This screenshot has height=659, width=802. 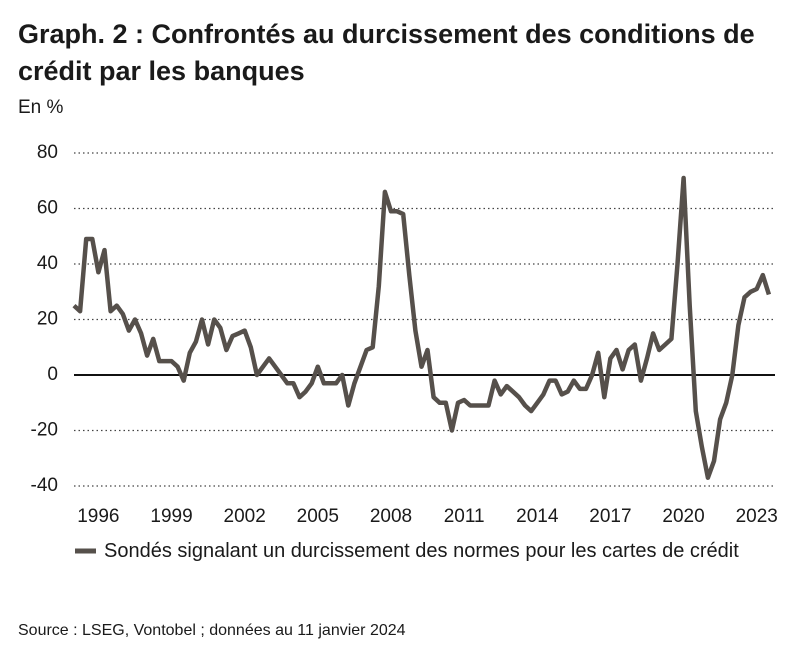 I want to click on y-tick-label: 80, so click(x=47, y=152).